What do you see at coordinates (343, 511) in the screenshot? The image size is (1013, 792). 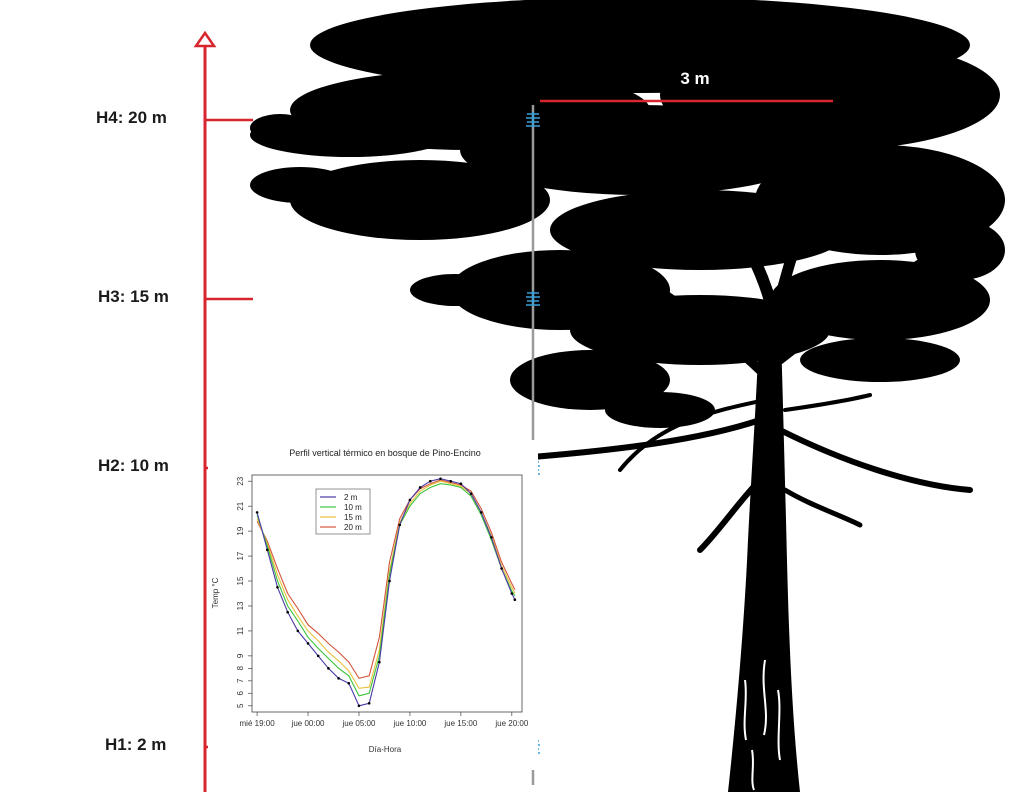 I see `chart-legend: 2 m 10 m 15 m 20 m` at bounding box center [343, 511].